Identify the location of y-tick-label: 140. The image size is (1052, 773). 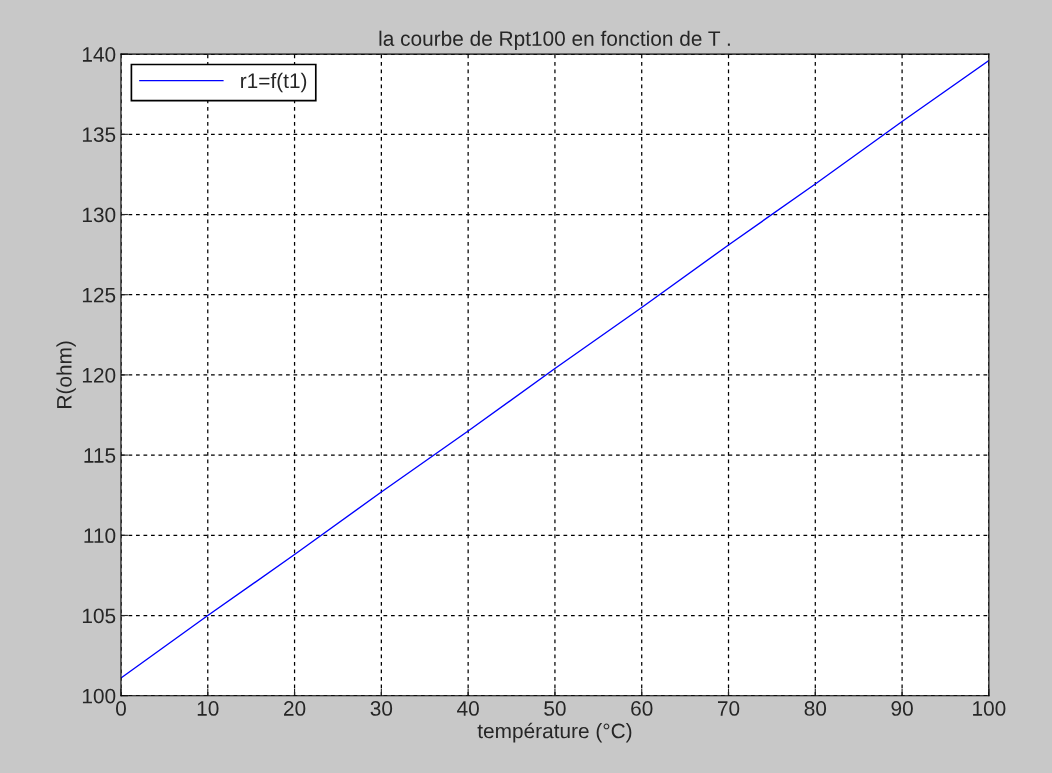
(99, 54).